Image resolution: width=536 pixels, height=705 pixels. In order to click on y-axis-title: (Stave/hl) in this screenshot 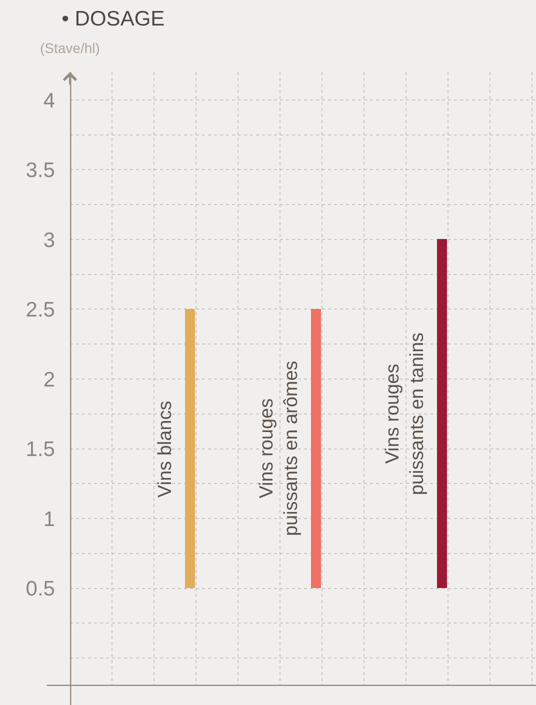, I will do `click(70, 48)`.